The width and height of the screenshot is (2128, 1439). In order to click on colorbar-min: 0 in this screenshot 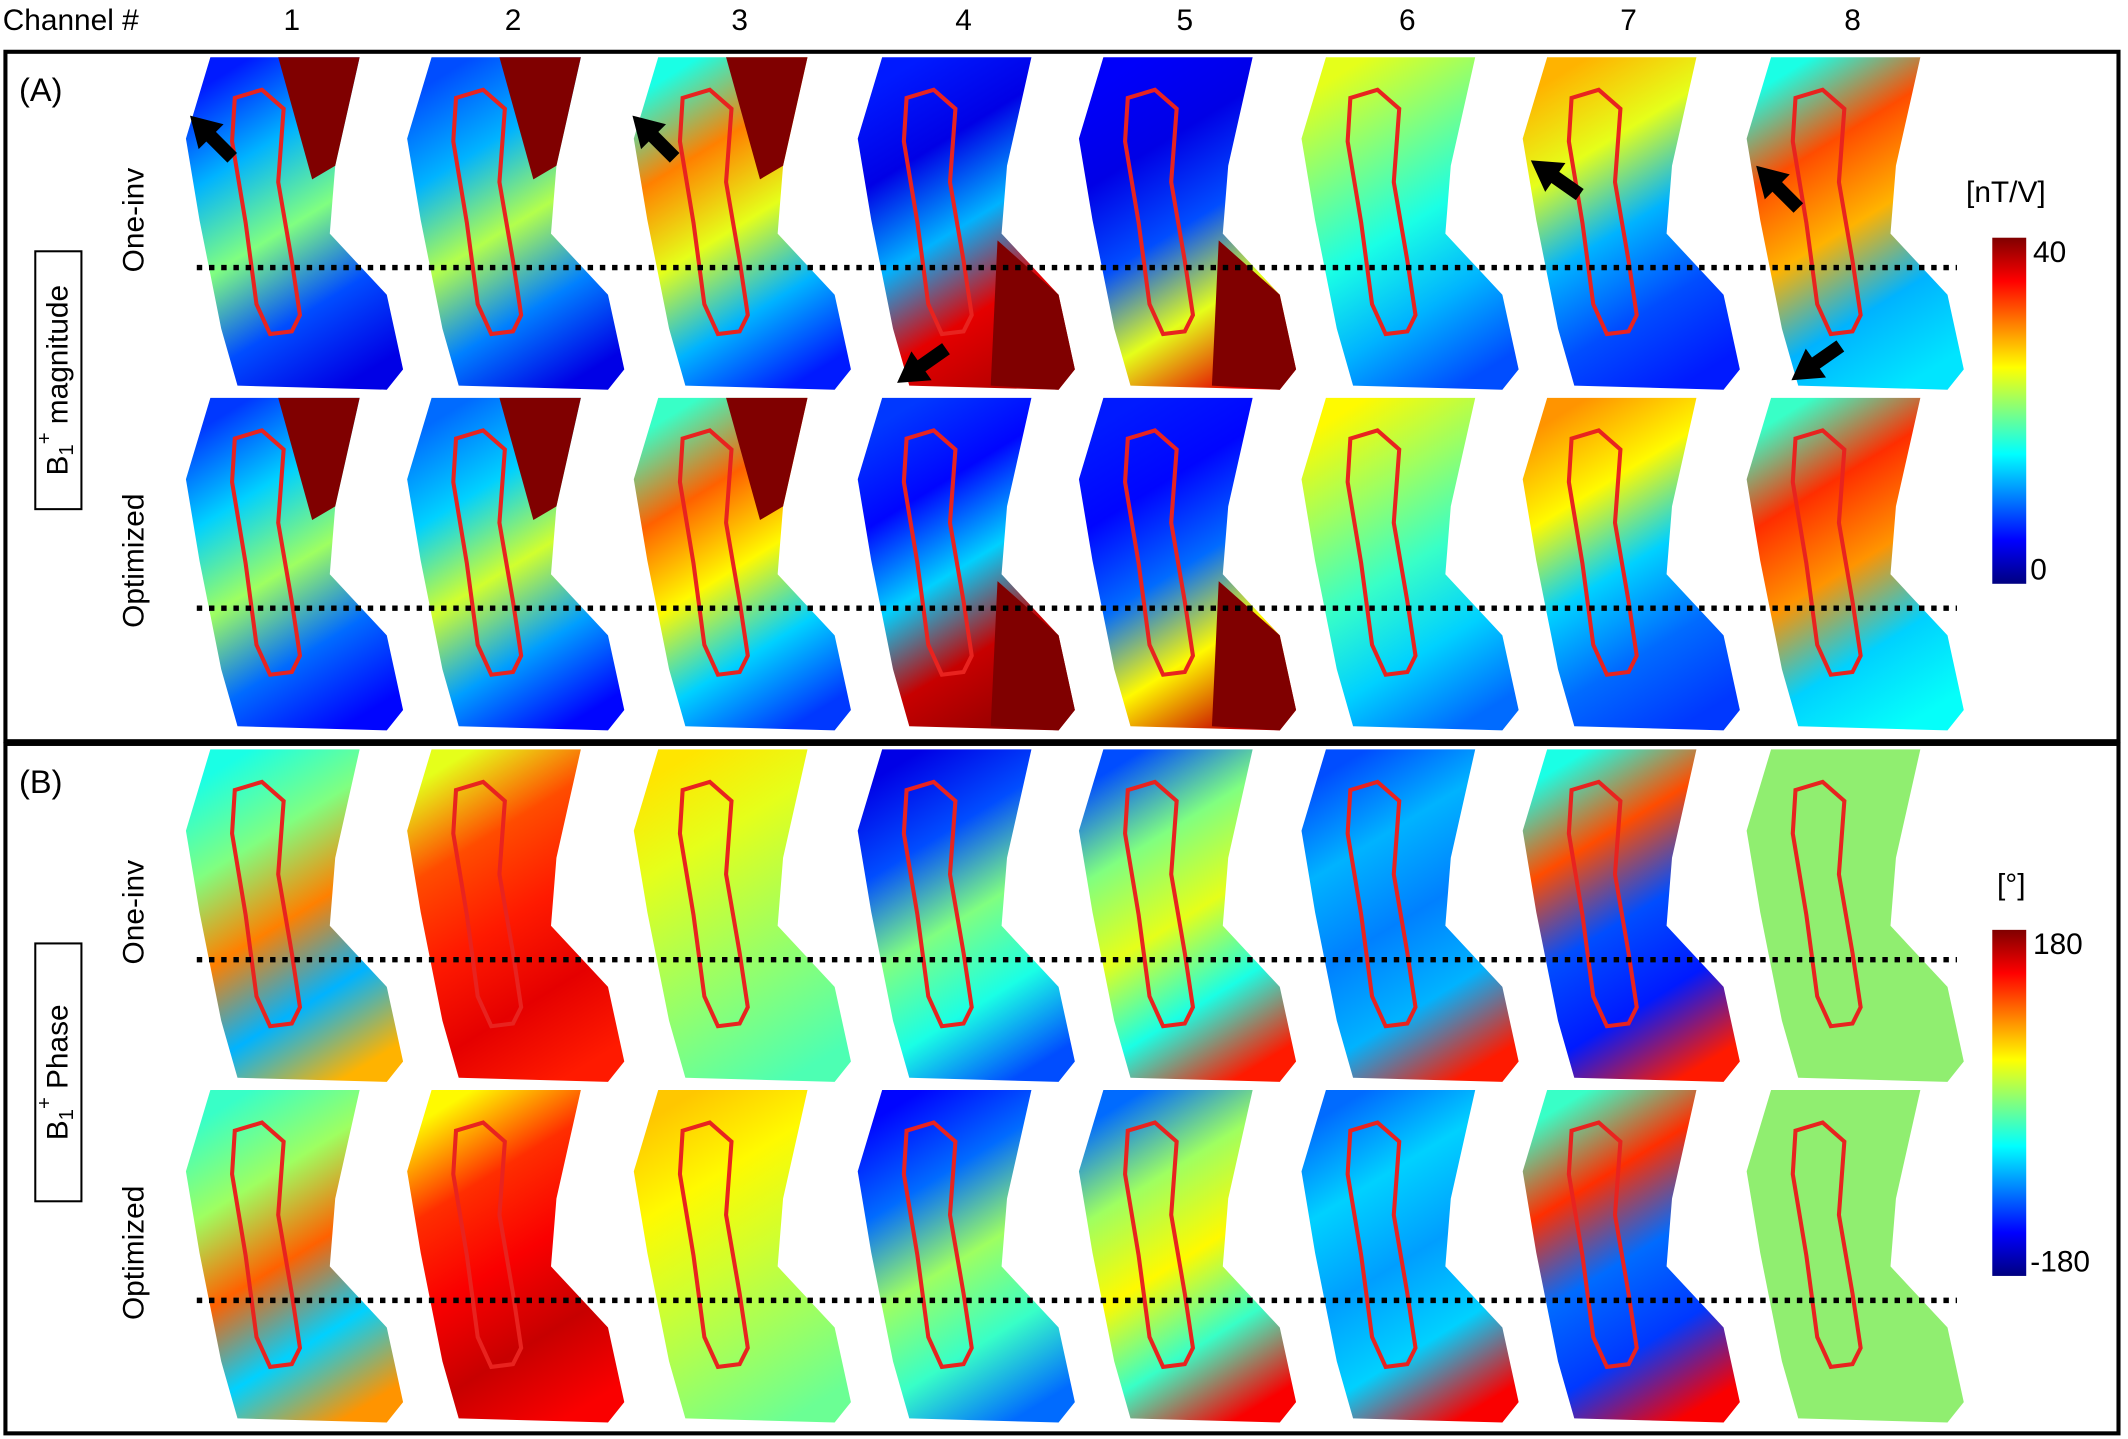, I will do `click(2038, 569)`.